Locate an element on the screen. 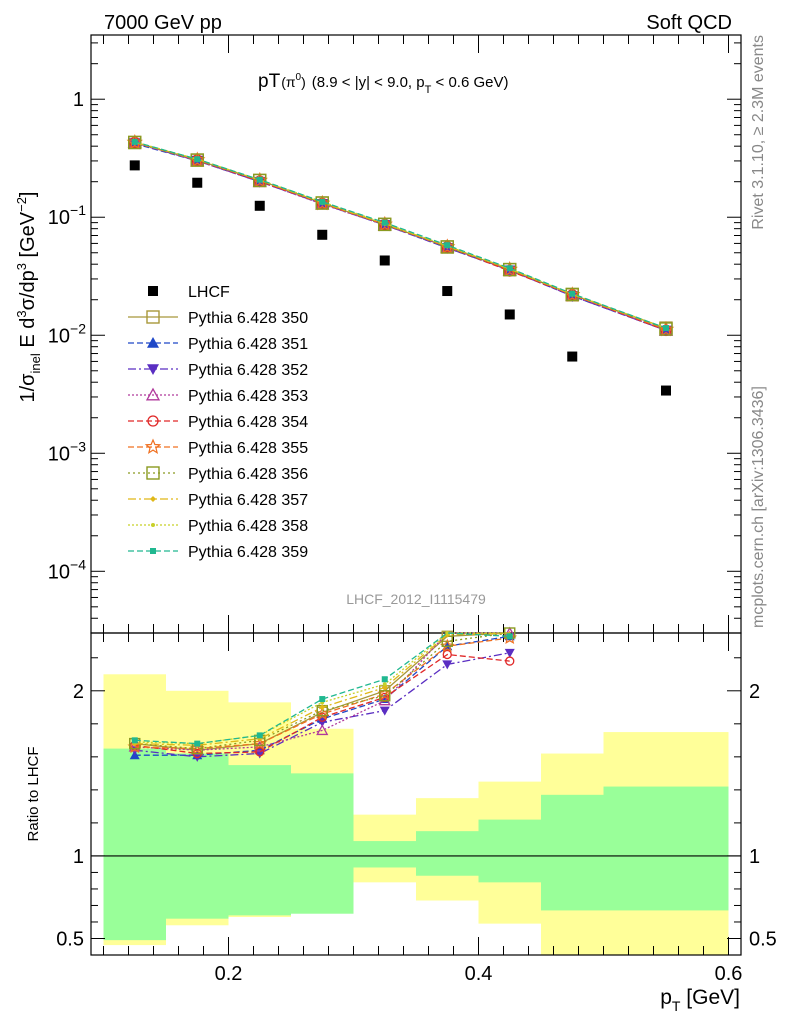  plot-title: pT(π0) (8.9 < |y| < 9.0, pT < 0.6 GeV) is located at coordinates (383, 83).